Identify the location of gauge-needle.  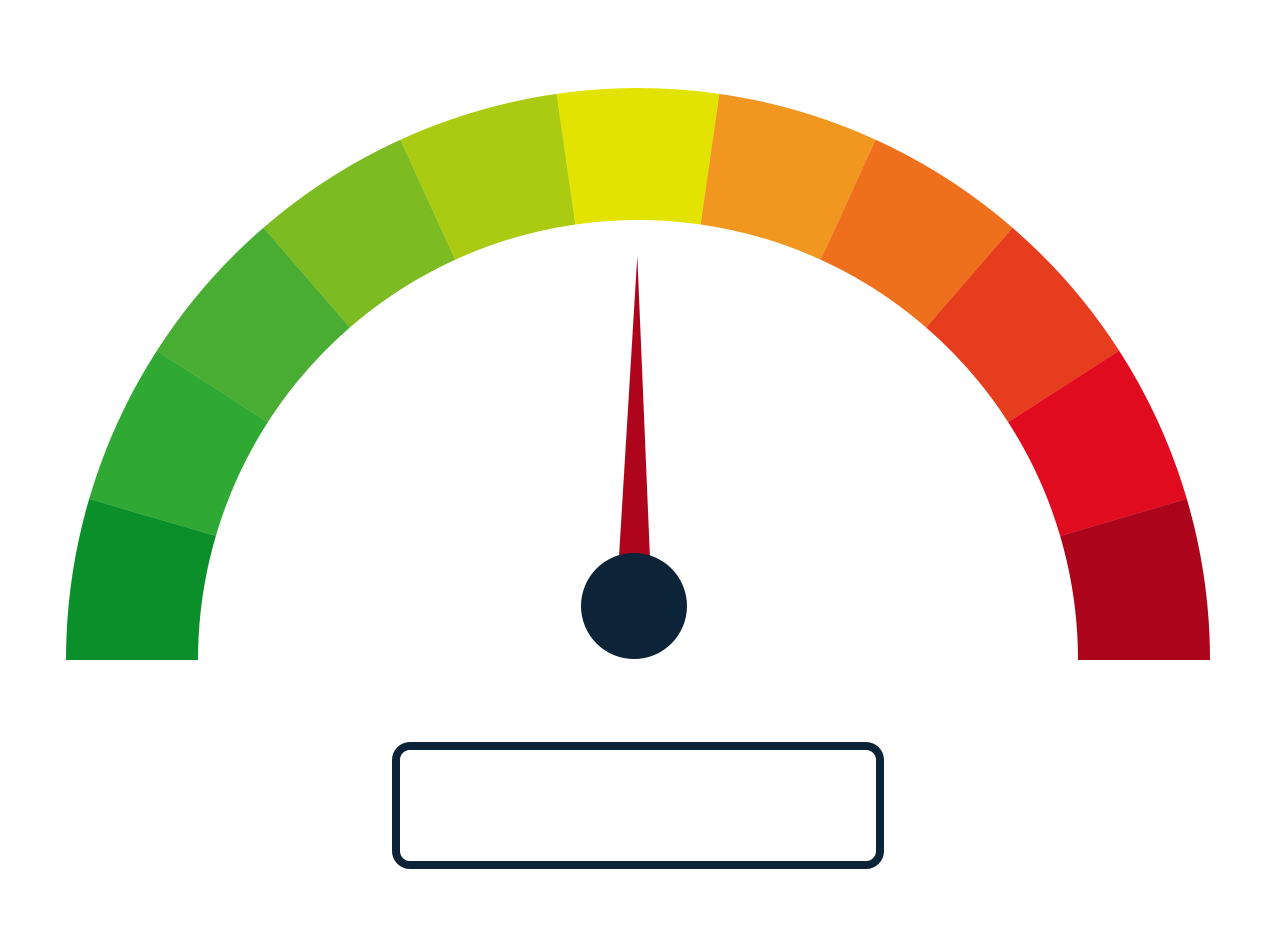
(634, 431).